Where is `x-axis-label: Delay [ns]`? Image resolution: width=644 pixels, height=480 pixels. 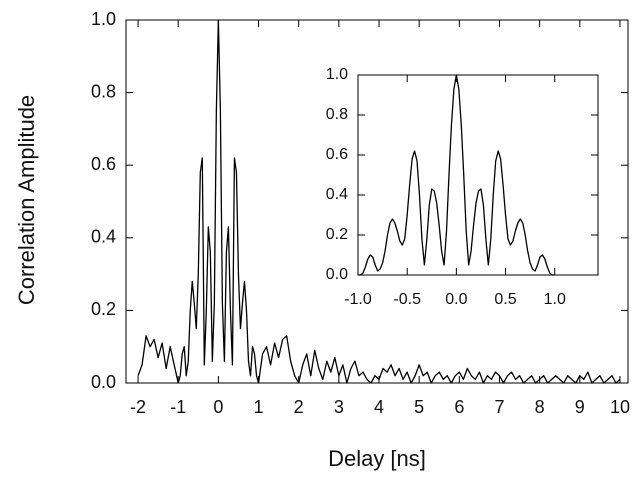 x-axis-label: Delay [ns] is located at coordinates (377, 458).